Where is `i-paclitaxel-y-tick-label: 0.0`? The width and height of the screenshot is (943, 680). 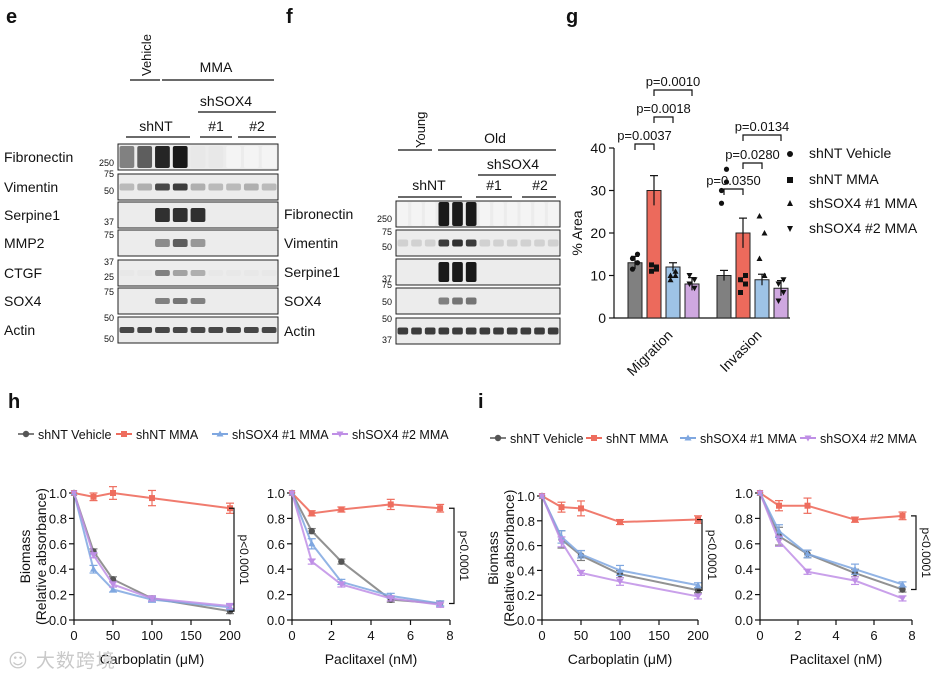 i-paclitaxel-y-tick-label: 0.0 is located at coordinates (744, 620).